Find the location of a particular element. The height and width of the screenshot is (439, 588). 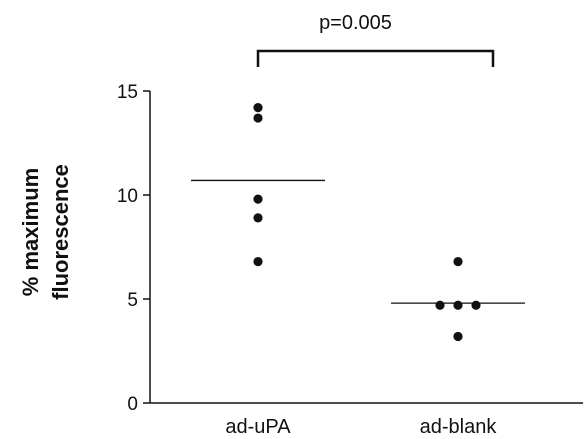

p-value-label: p=0.005 is located at coordinates (355, 23).